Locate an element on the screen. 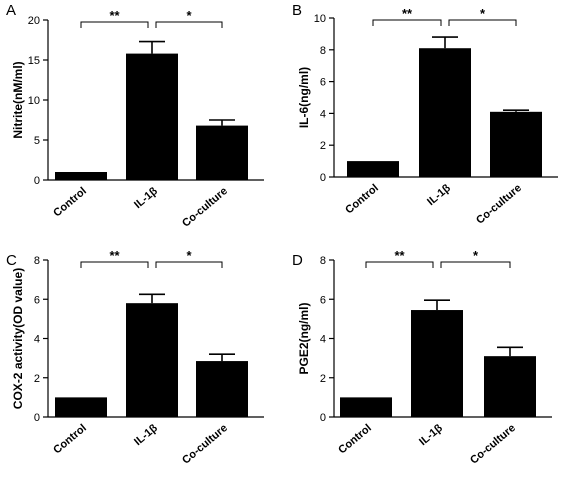 The height and width of the screenshot is (478, 575). y-tick-label-c: 8 is located at coordinates (37, 261).